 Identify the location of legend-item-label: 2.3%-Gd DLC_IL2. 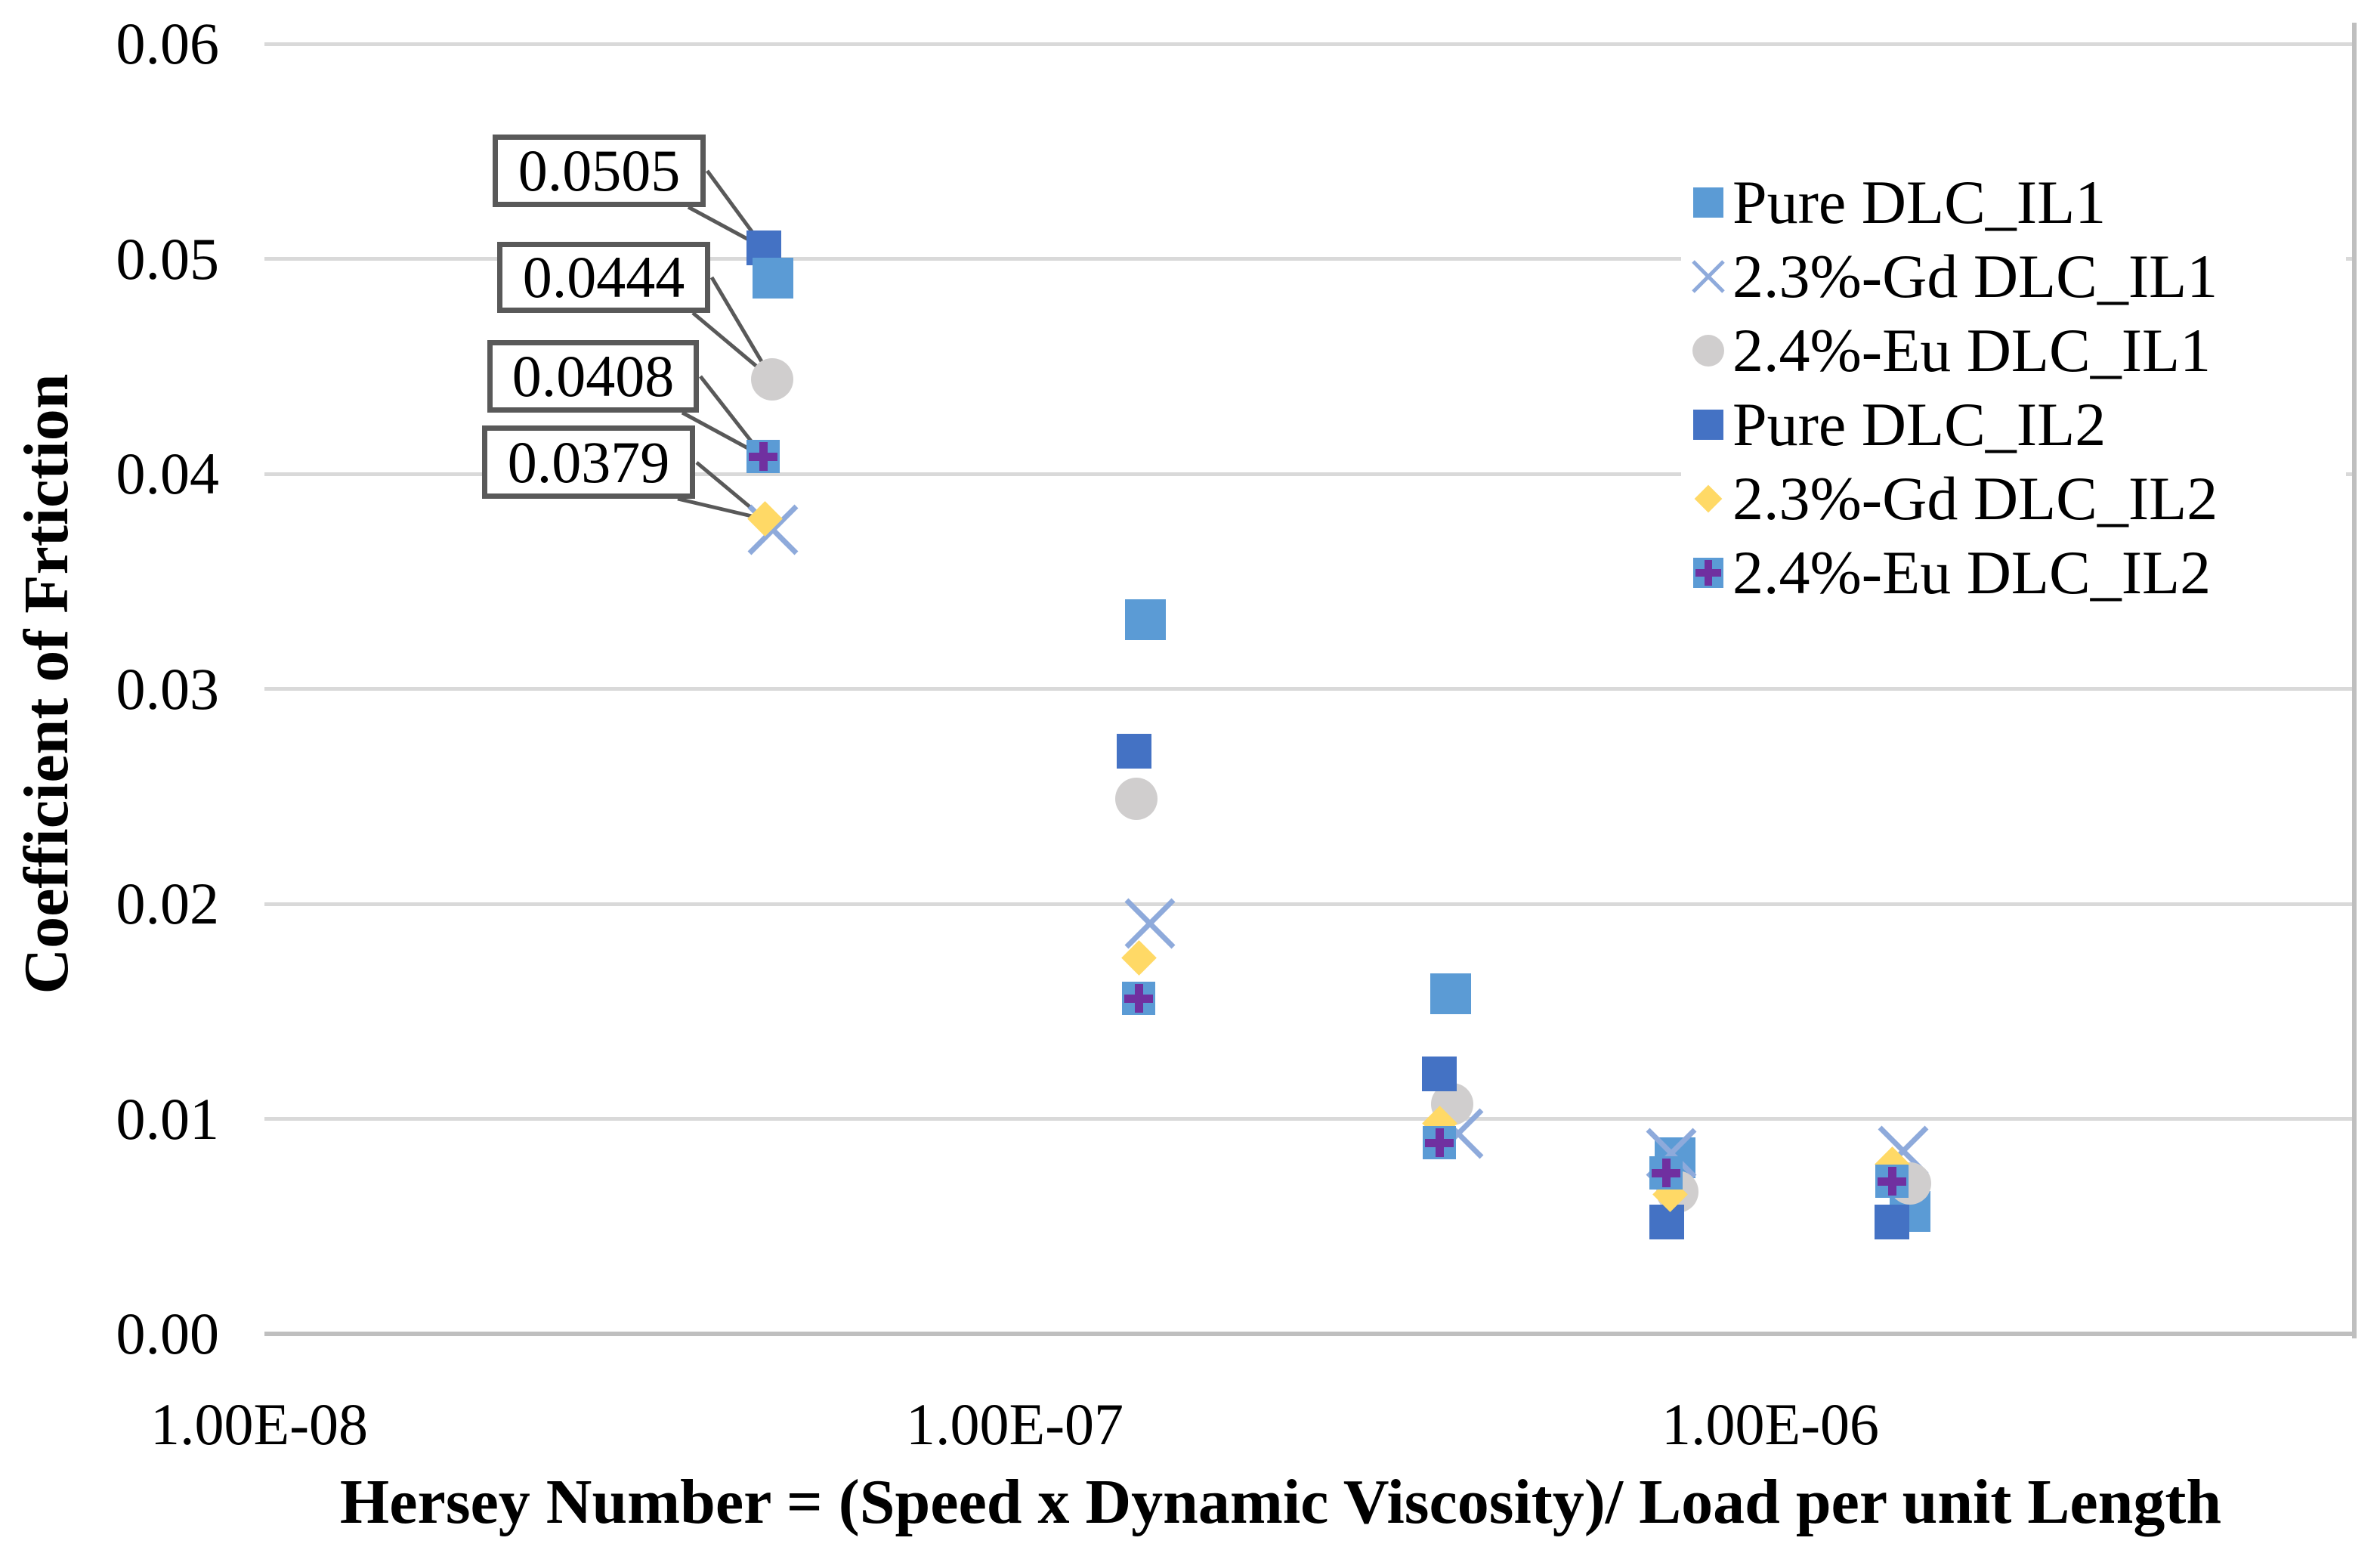
(1975, 498).